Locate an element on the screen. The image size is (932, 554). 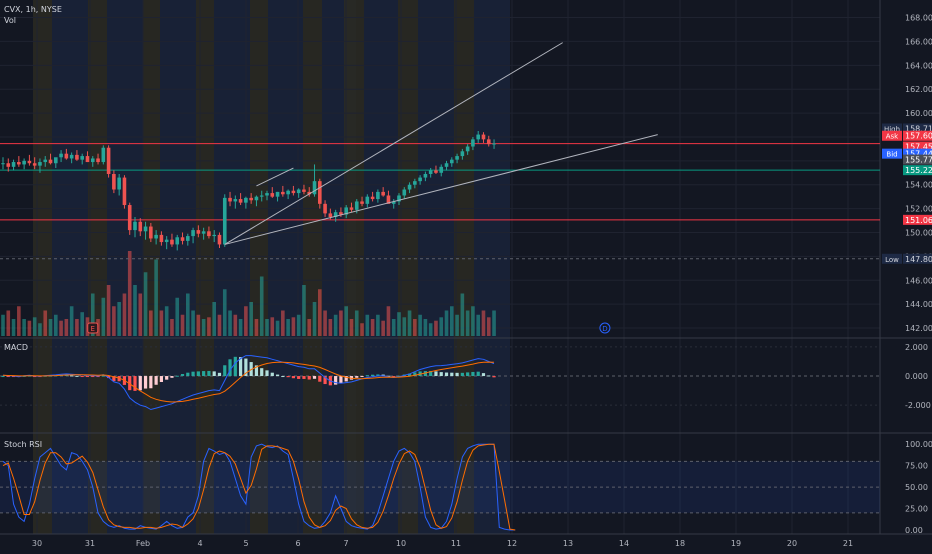
dividend-marker is located at coordinates (605, 328).